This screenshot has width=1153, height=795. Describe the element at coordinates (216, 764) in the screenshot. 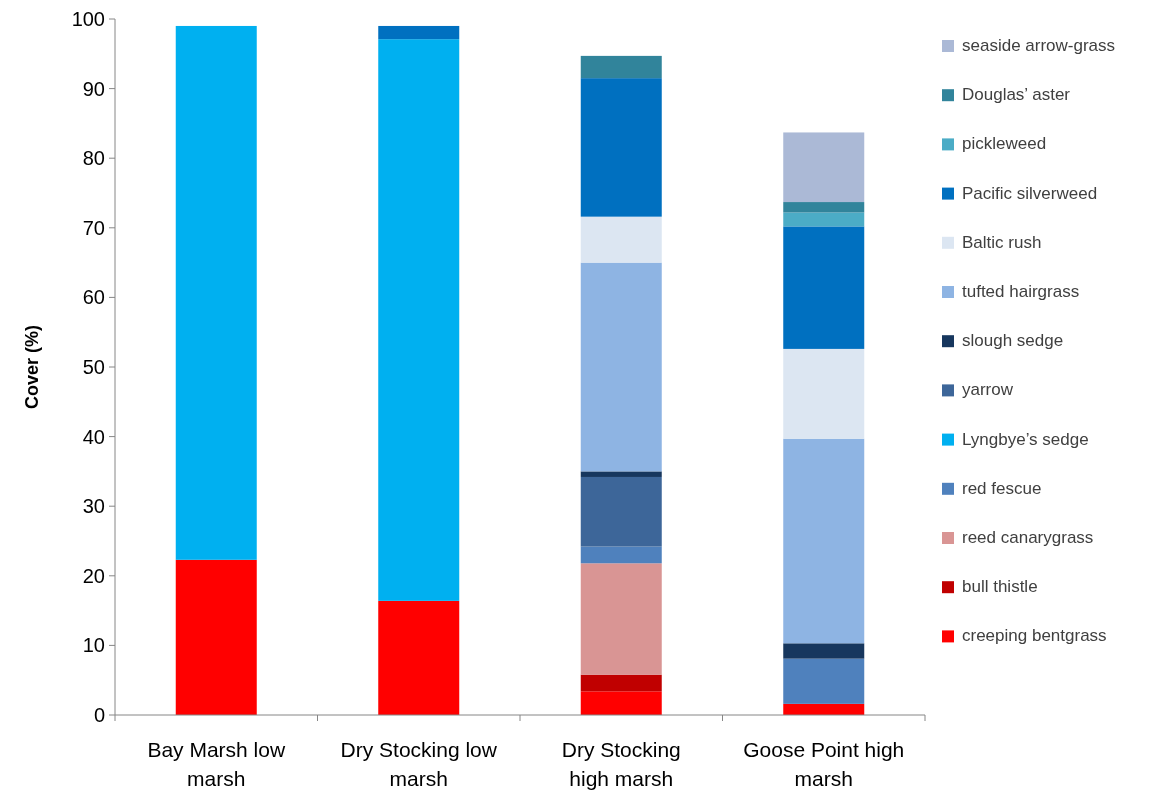

I see `x-tick-label: Bay Marsh low marsh` at that location.